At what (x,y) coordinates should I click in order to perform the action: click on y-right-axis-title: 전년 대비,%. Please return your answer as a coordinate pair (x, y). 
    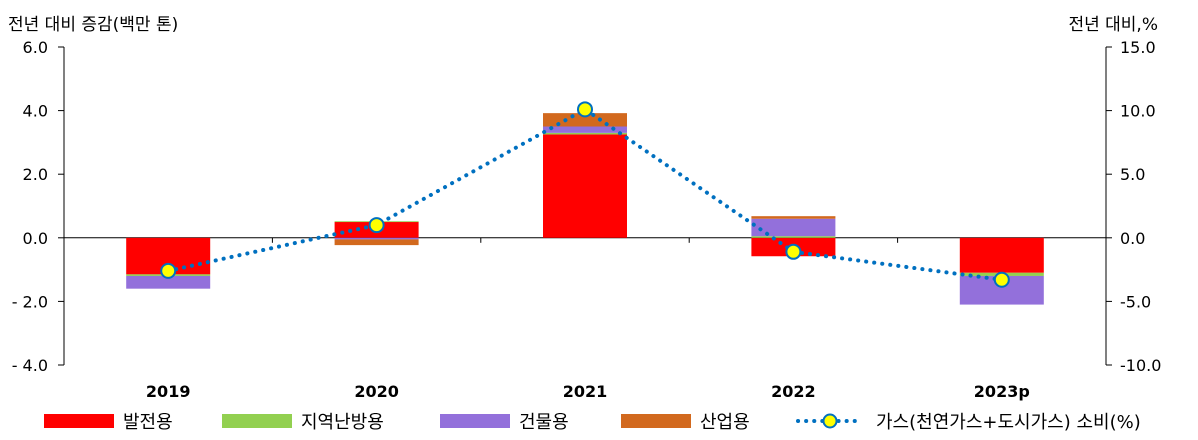
    Looking at the image, I should click on (1113, 25).